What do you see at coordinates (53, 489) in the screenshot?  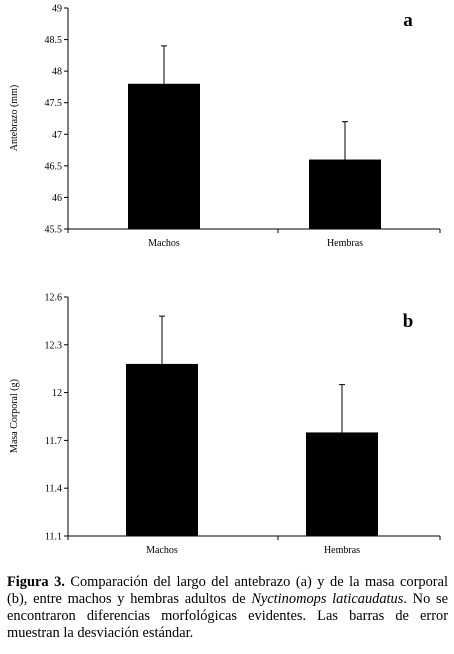 I see `chart-b-y-tick-label: 11.4` at bounding box center [53, 489].